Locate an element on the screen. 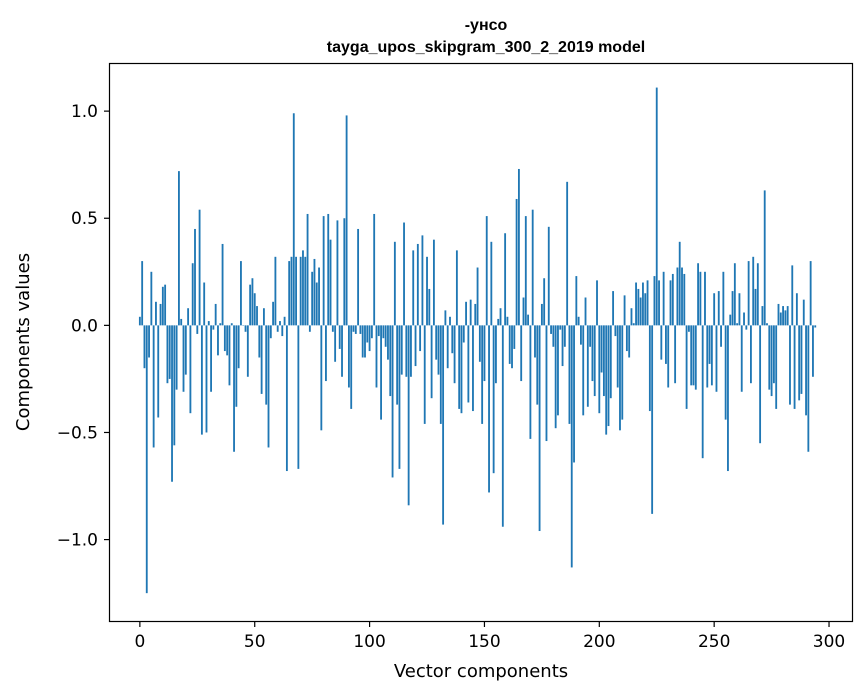  x-tick-label: 200 is located at coordinates (599, 642).